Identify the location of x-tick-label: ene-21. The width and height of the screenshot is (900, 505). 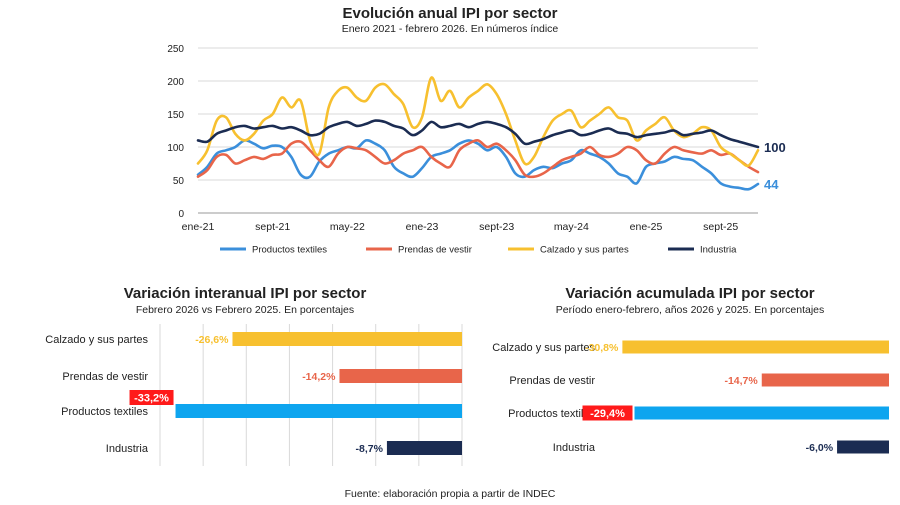
(198, 227).